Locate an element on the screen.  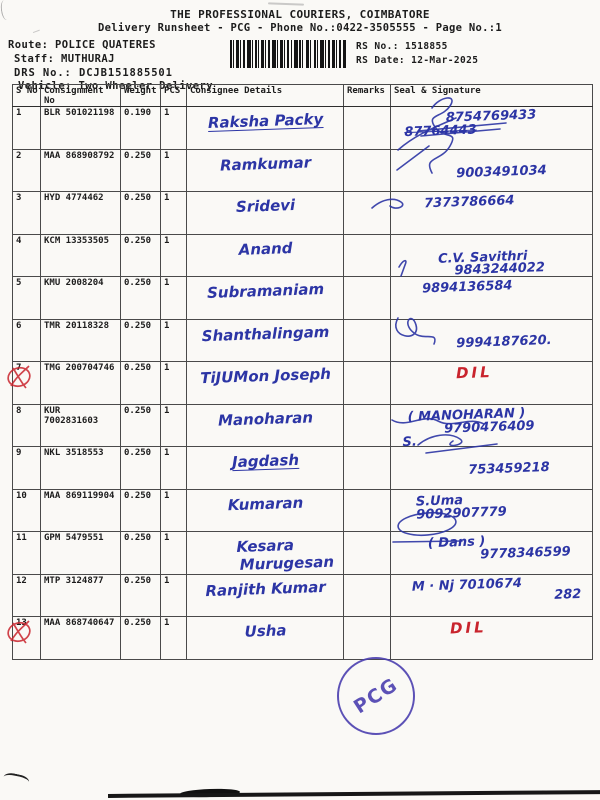
signature-cell: 9994187620. is located at coordinates (491, 340).